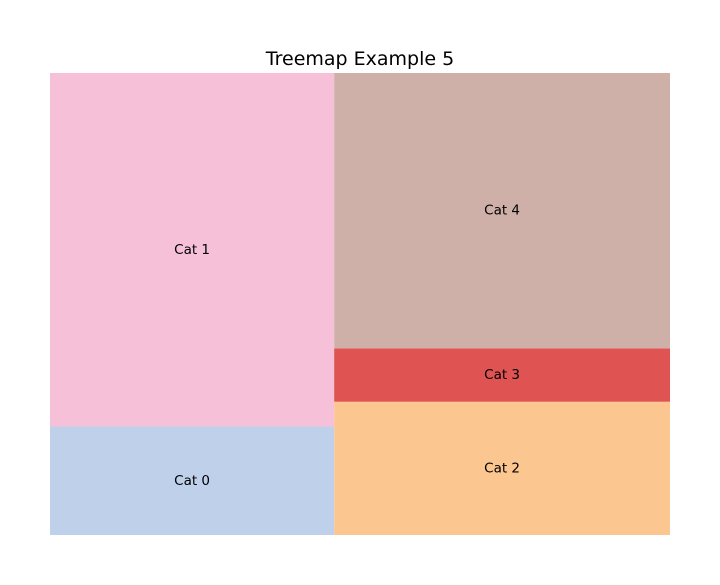 The height and width of the screenshot is (585, 720). What do you see at coordinates (359, 59) in the screenshot?
I see `chart-title: Treemap Example 5` at bounding box center [359, 59].